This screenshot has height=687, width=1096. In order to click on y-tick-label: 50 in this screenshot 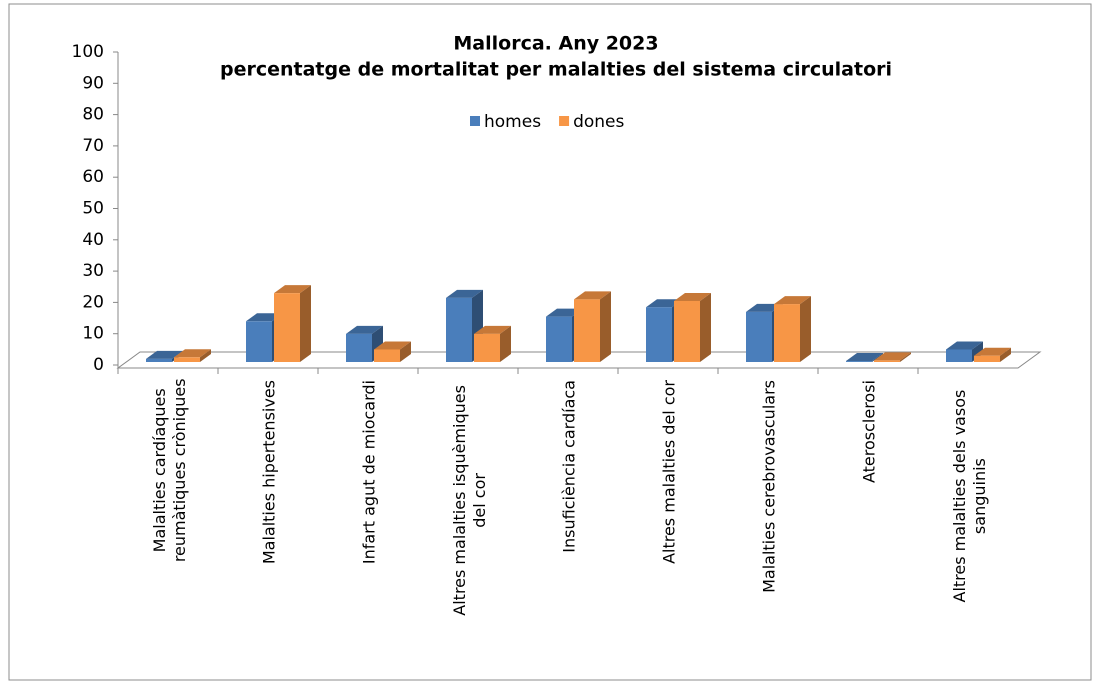, I will do `click(93, 209)`.